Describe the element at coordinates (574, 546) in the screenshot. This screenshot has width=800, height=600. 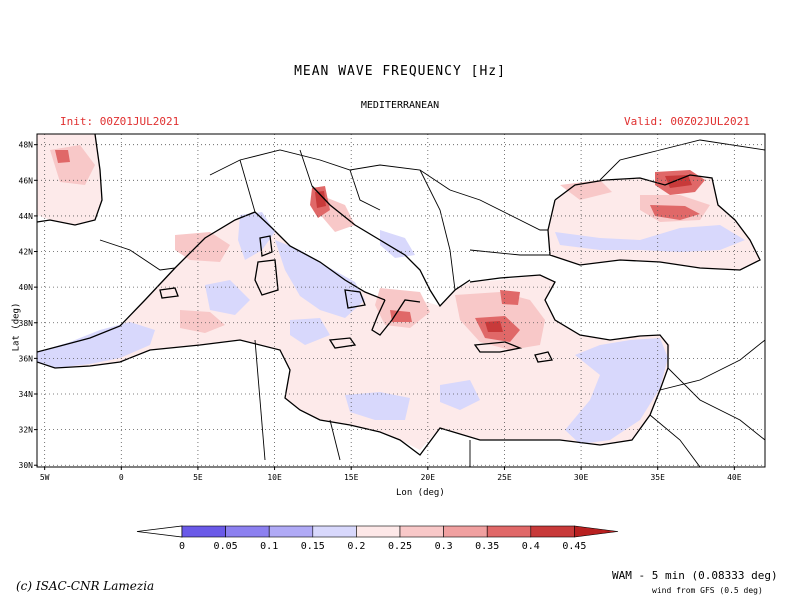
I see `colorbar-tick-label: 0.45` at that location.